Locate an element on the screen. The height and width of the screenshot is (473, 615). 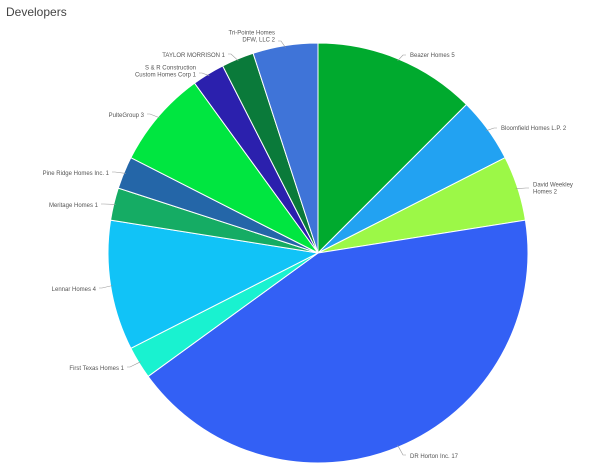
leader-line-s-and-r is located at coordinates (204, 74).